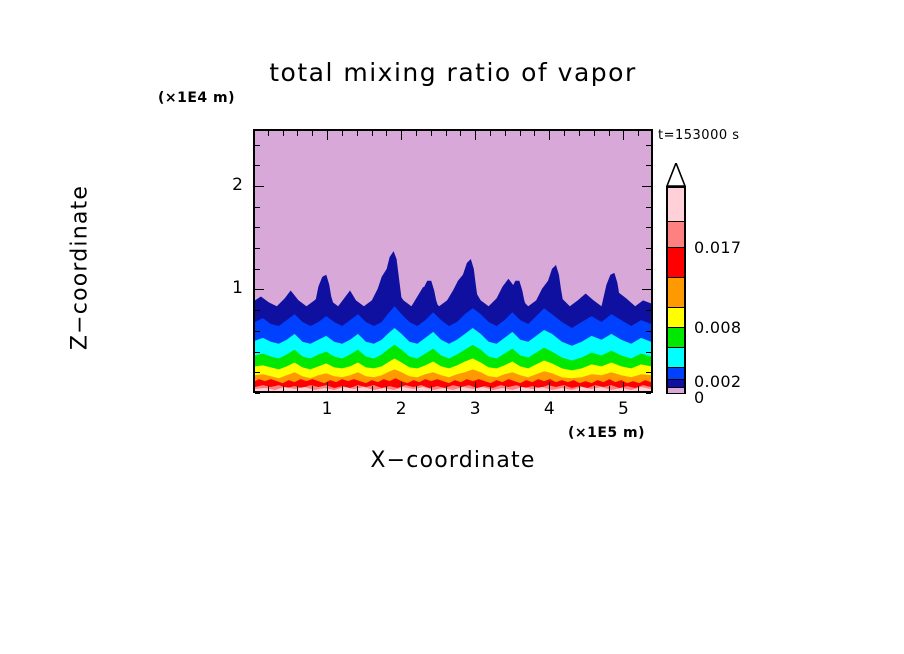  I want to click on x-axis-tick-label: 3, so click(475, 409).